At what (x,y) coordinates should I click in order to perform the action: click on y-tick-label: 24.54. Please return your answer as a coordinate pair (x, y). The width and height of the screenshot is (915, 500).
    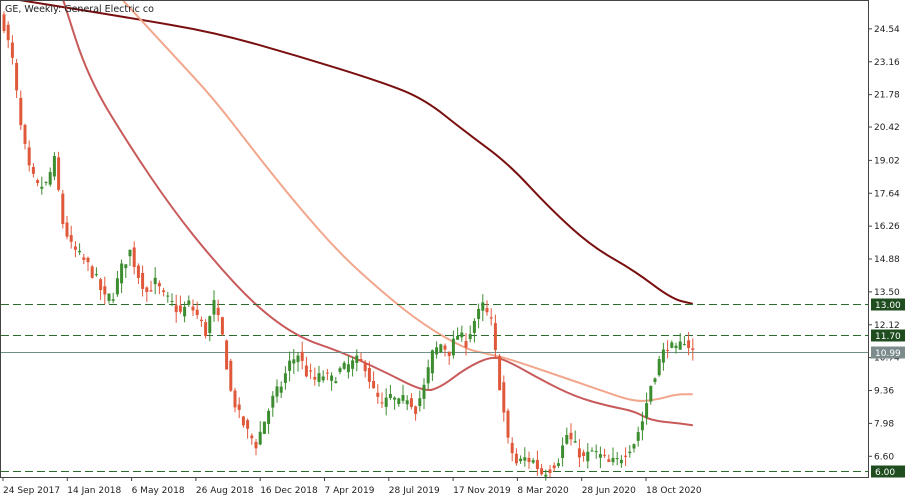
    Looking at the image, I should click on (887, 30).